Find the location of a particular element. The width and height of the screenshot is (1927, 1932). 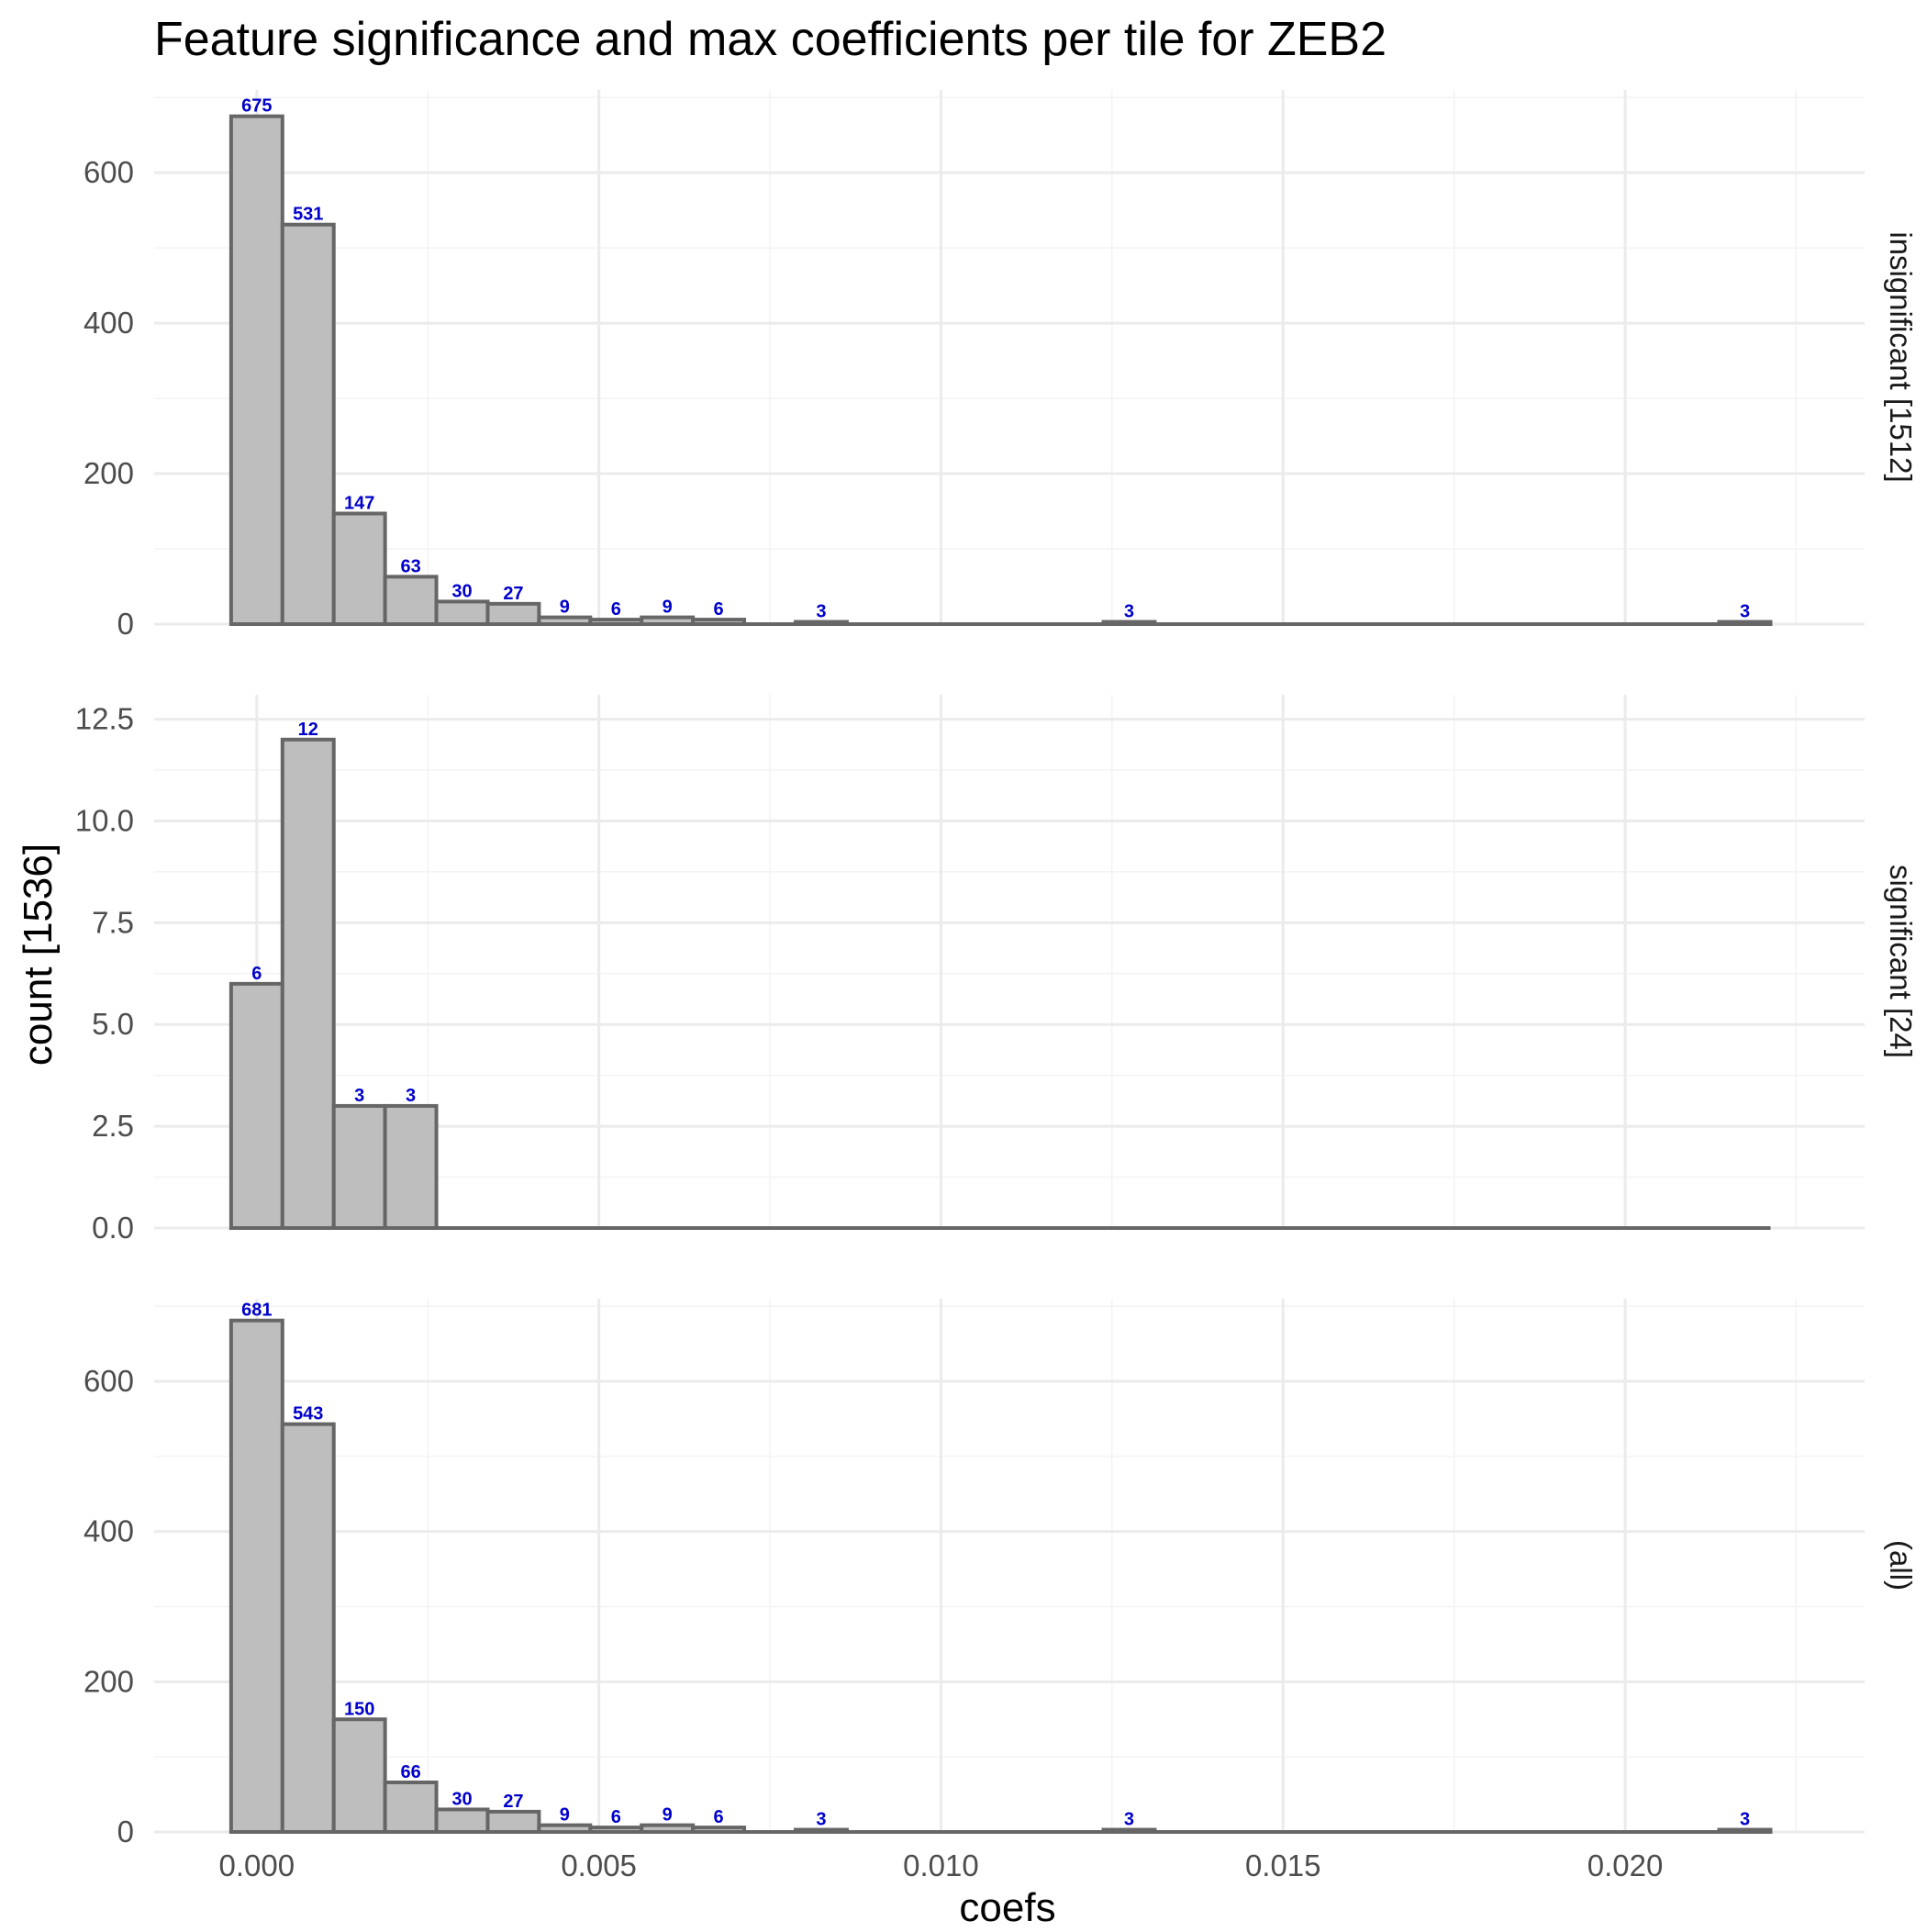

x-tick-label: 0.000 is located at coordinates (257, 1865).